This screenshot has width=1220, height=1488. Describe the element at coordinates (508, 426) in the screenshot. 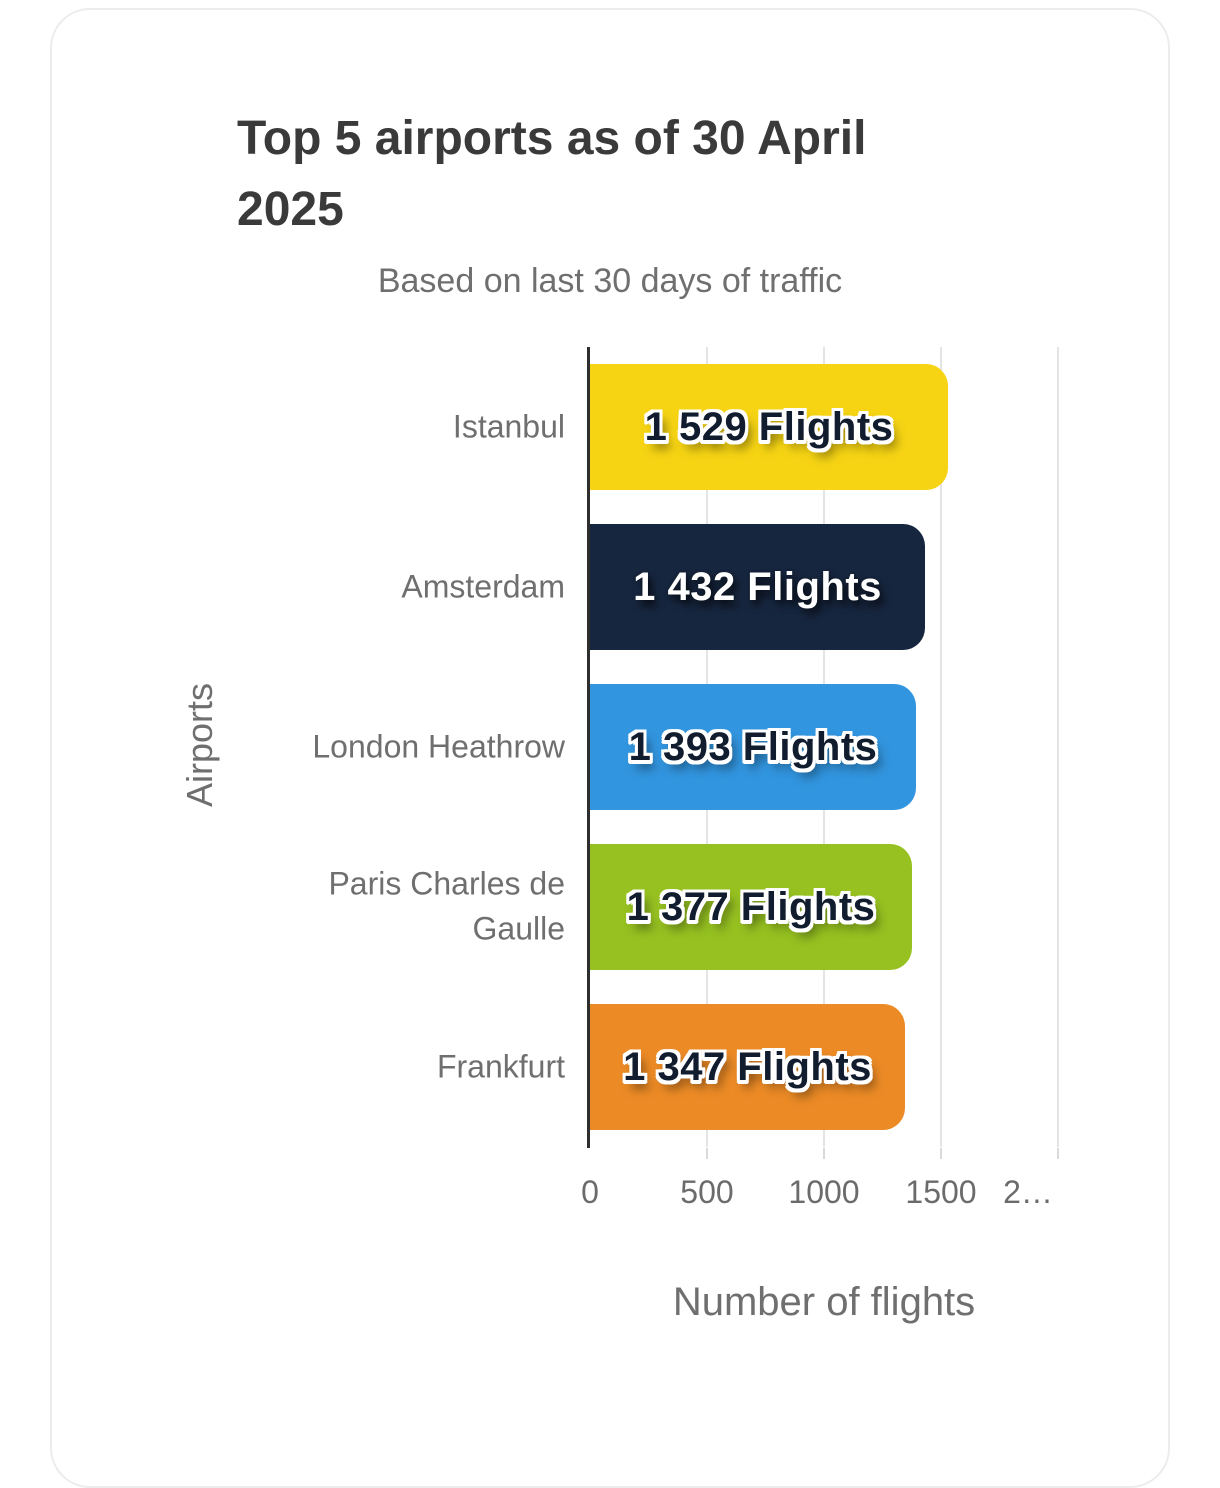

I see `category-label-istanbul: Istanbul` at that location.